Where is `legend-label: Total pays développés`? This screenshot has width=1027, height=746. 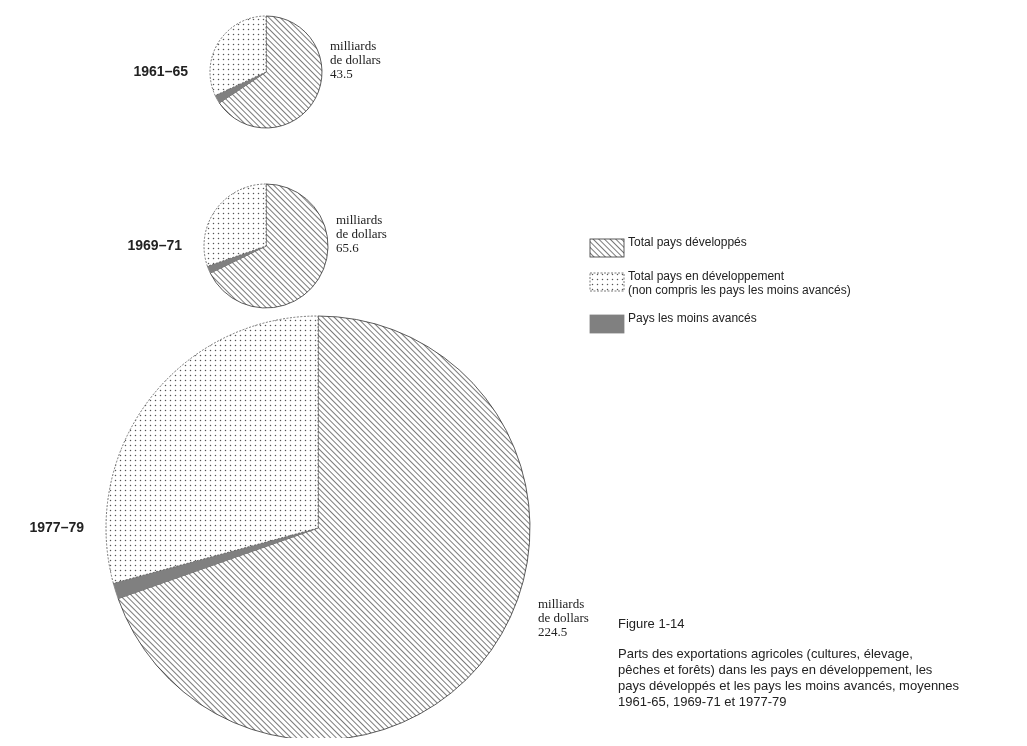 legend-label: Total pays développés is located at coordinates (687, 242).